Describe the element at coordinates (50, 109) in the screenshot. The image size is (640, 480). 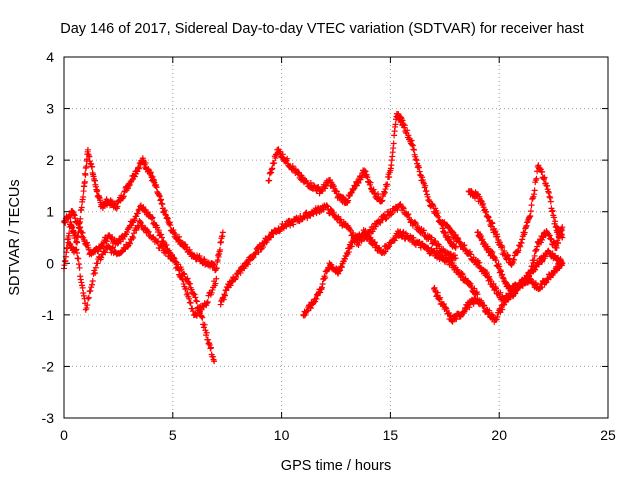
I see `y-tick-label: 3` at that location.